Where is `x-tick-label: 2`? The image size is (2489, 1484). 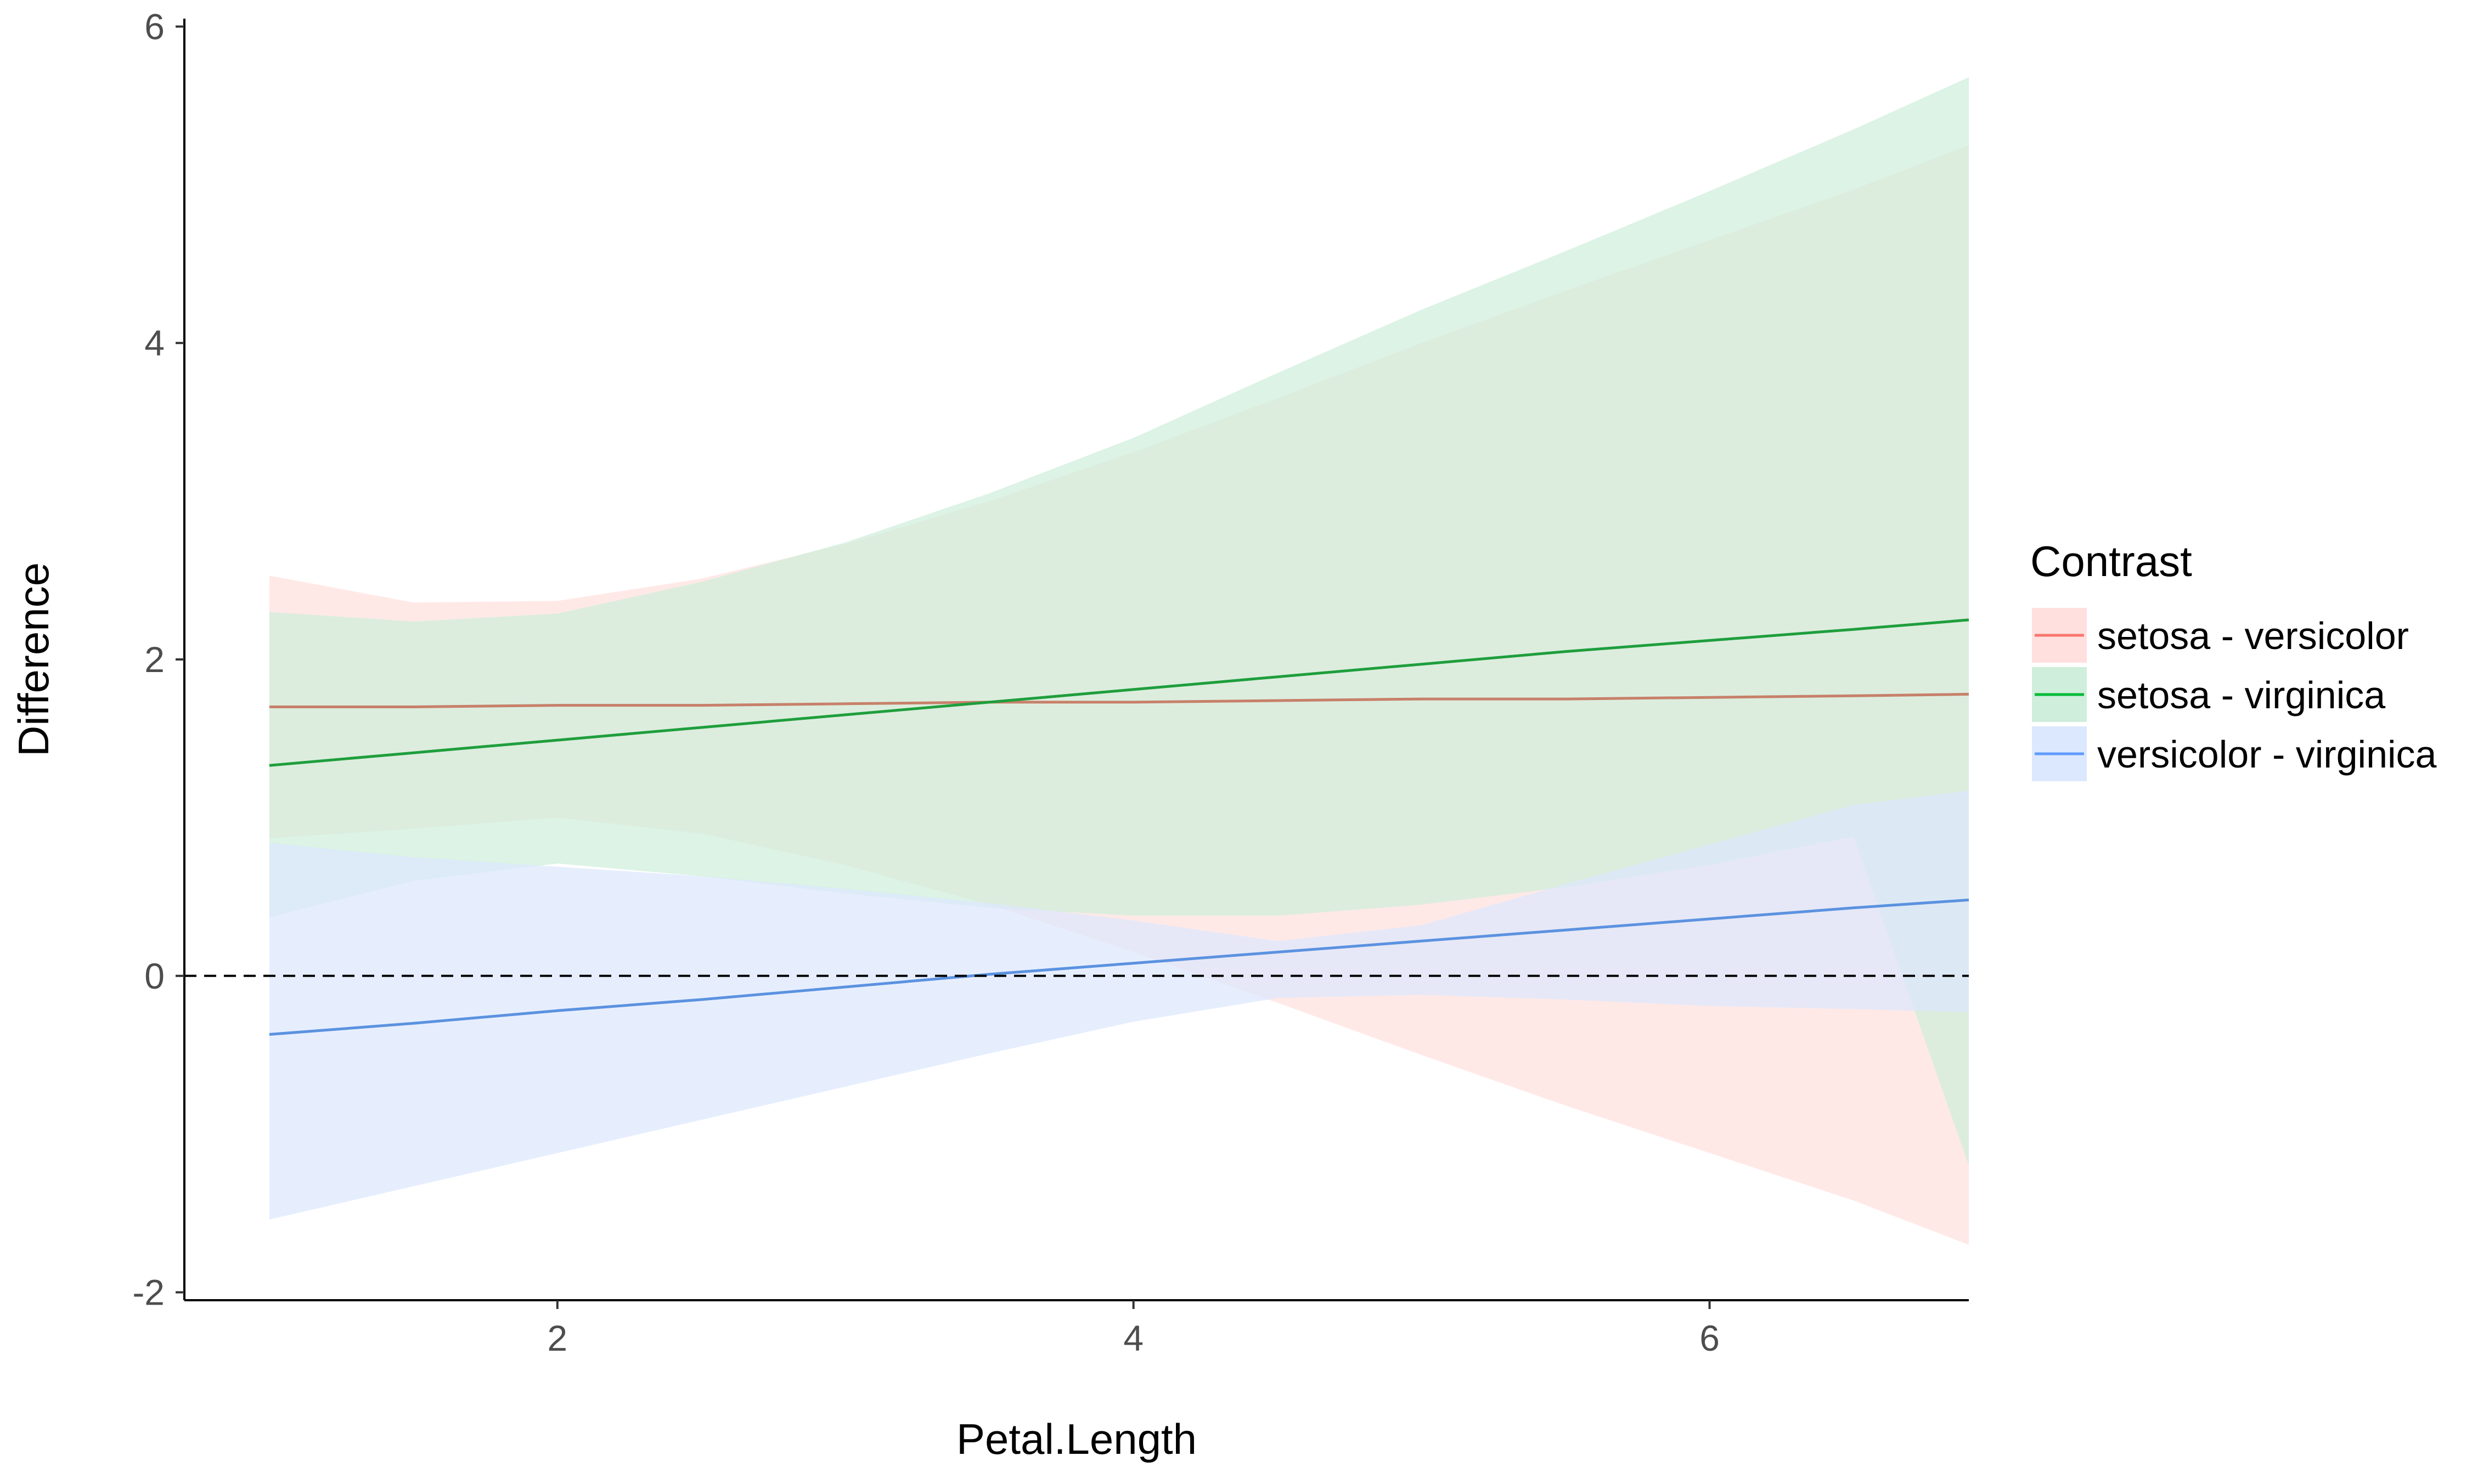
x-tick-label: 2 is located at coordinates (557, 1338).